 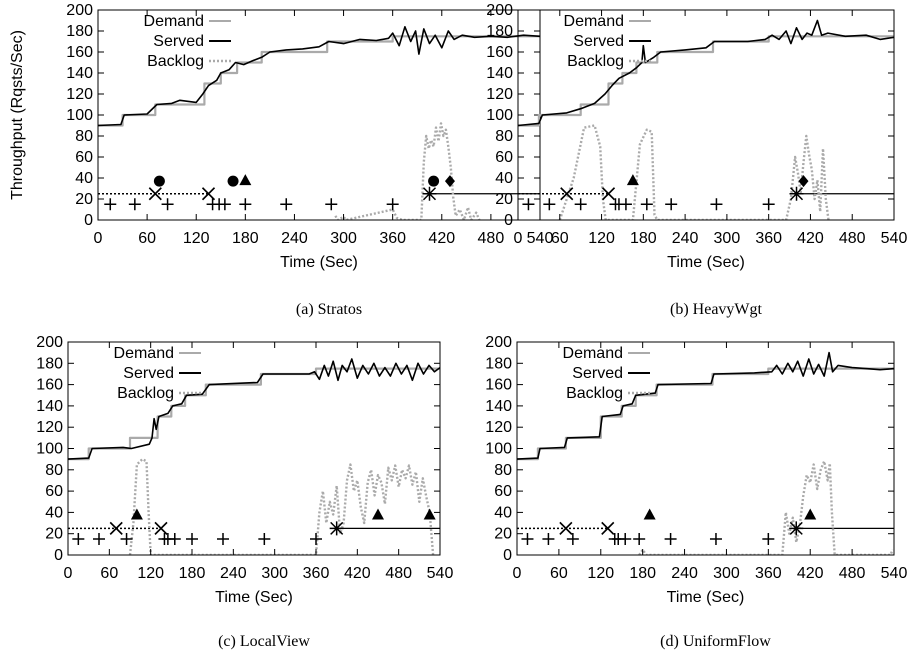 What do you see at coordinates (49, 406) in the screenshot?
I see `y-tick-label: 140` at bounding box center [49, 406].